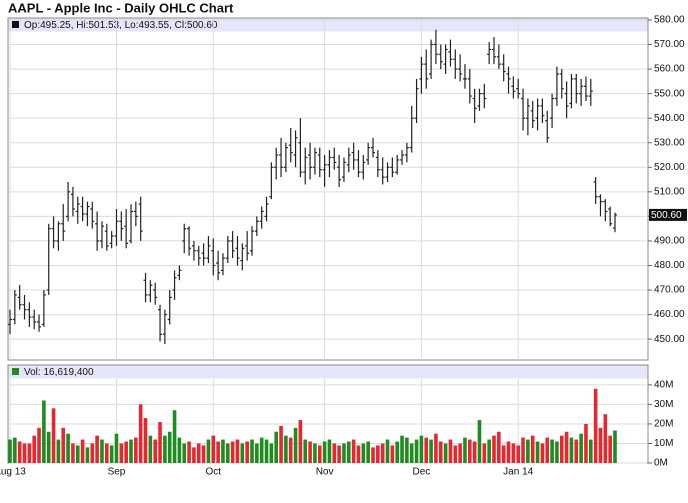  I want to click on x-tick-label: Oct, so click(213, 472).